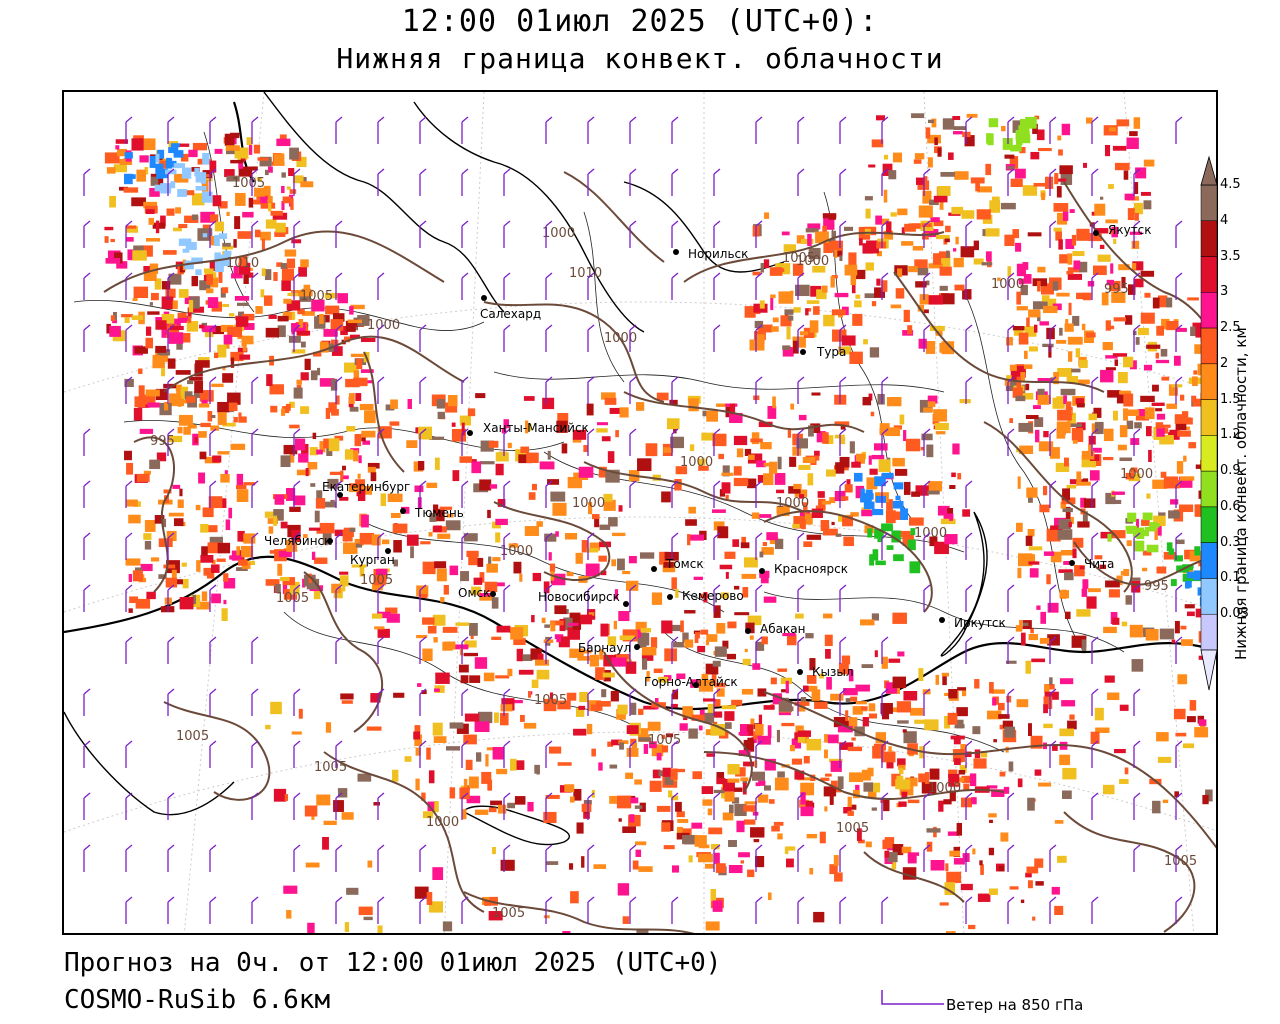 The height and width of the screenshot is (1024, 1280). I want to click on city-label: Чита, so click(1099, 564).